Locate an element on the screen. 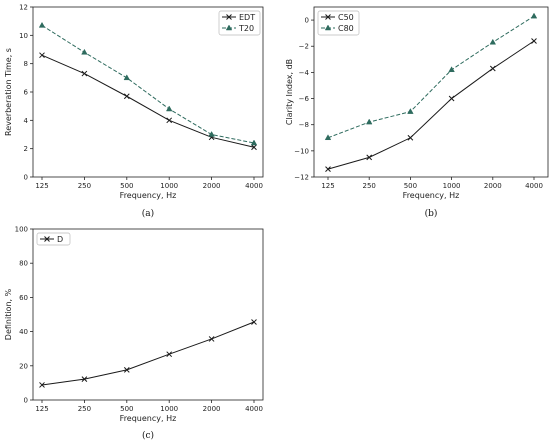  series-C80 is located at coordinates (431, 76).